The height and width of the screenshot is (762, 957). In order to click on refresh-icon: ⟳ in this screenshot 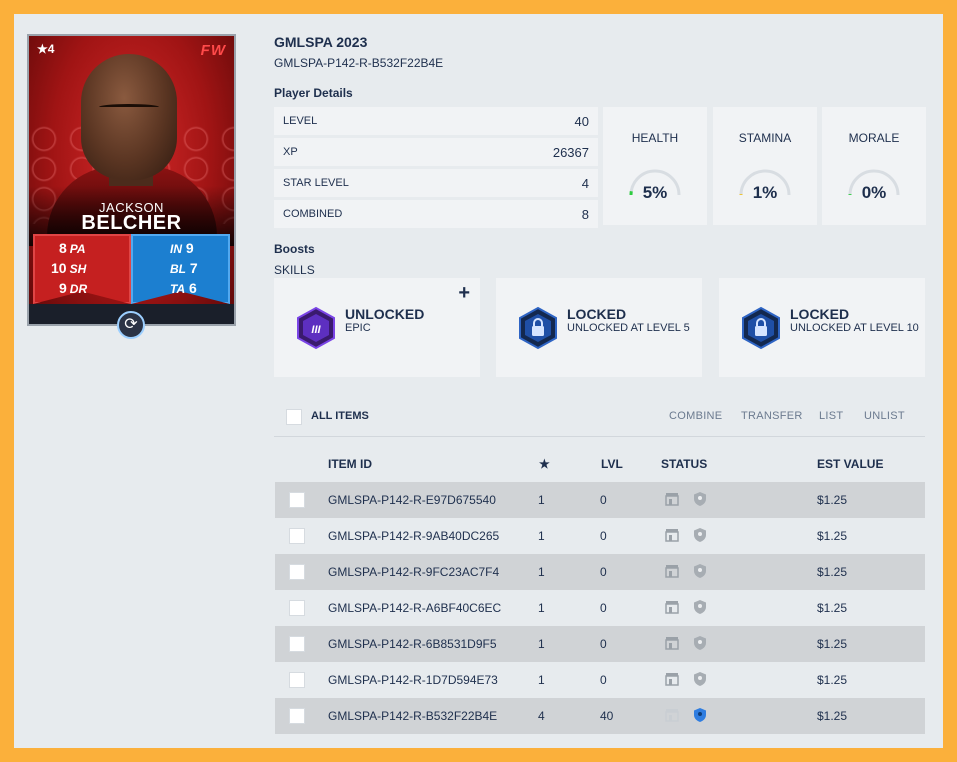, I will do `click(131, 325)`.